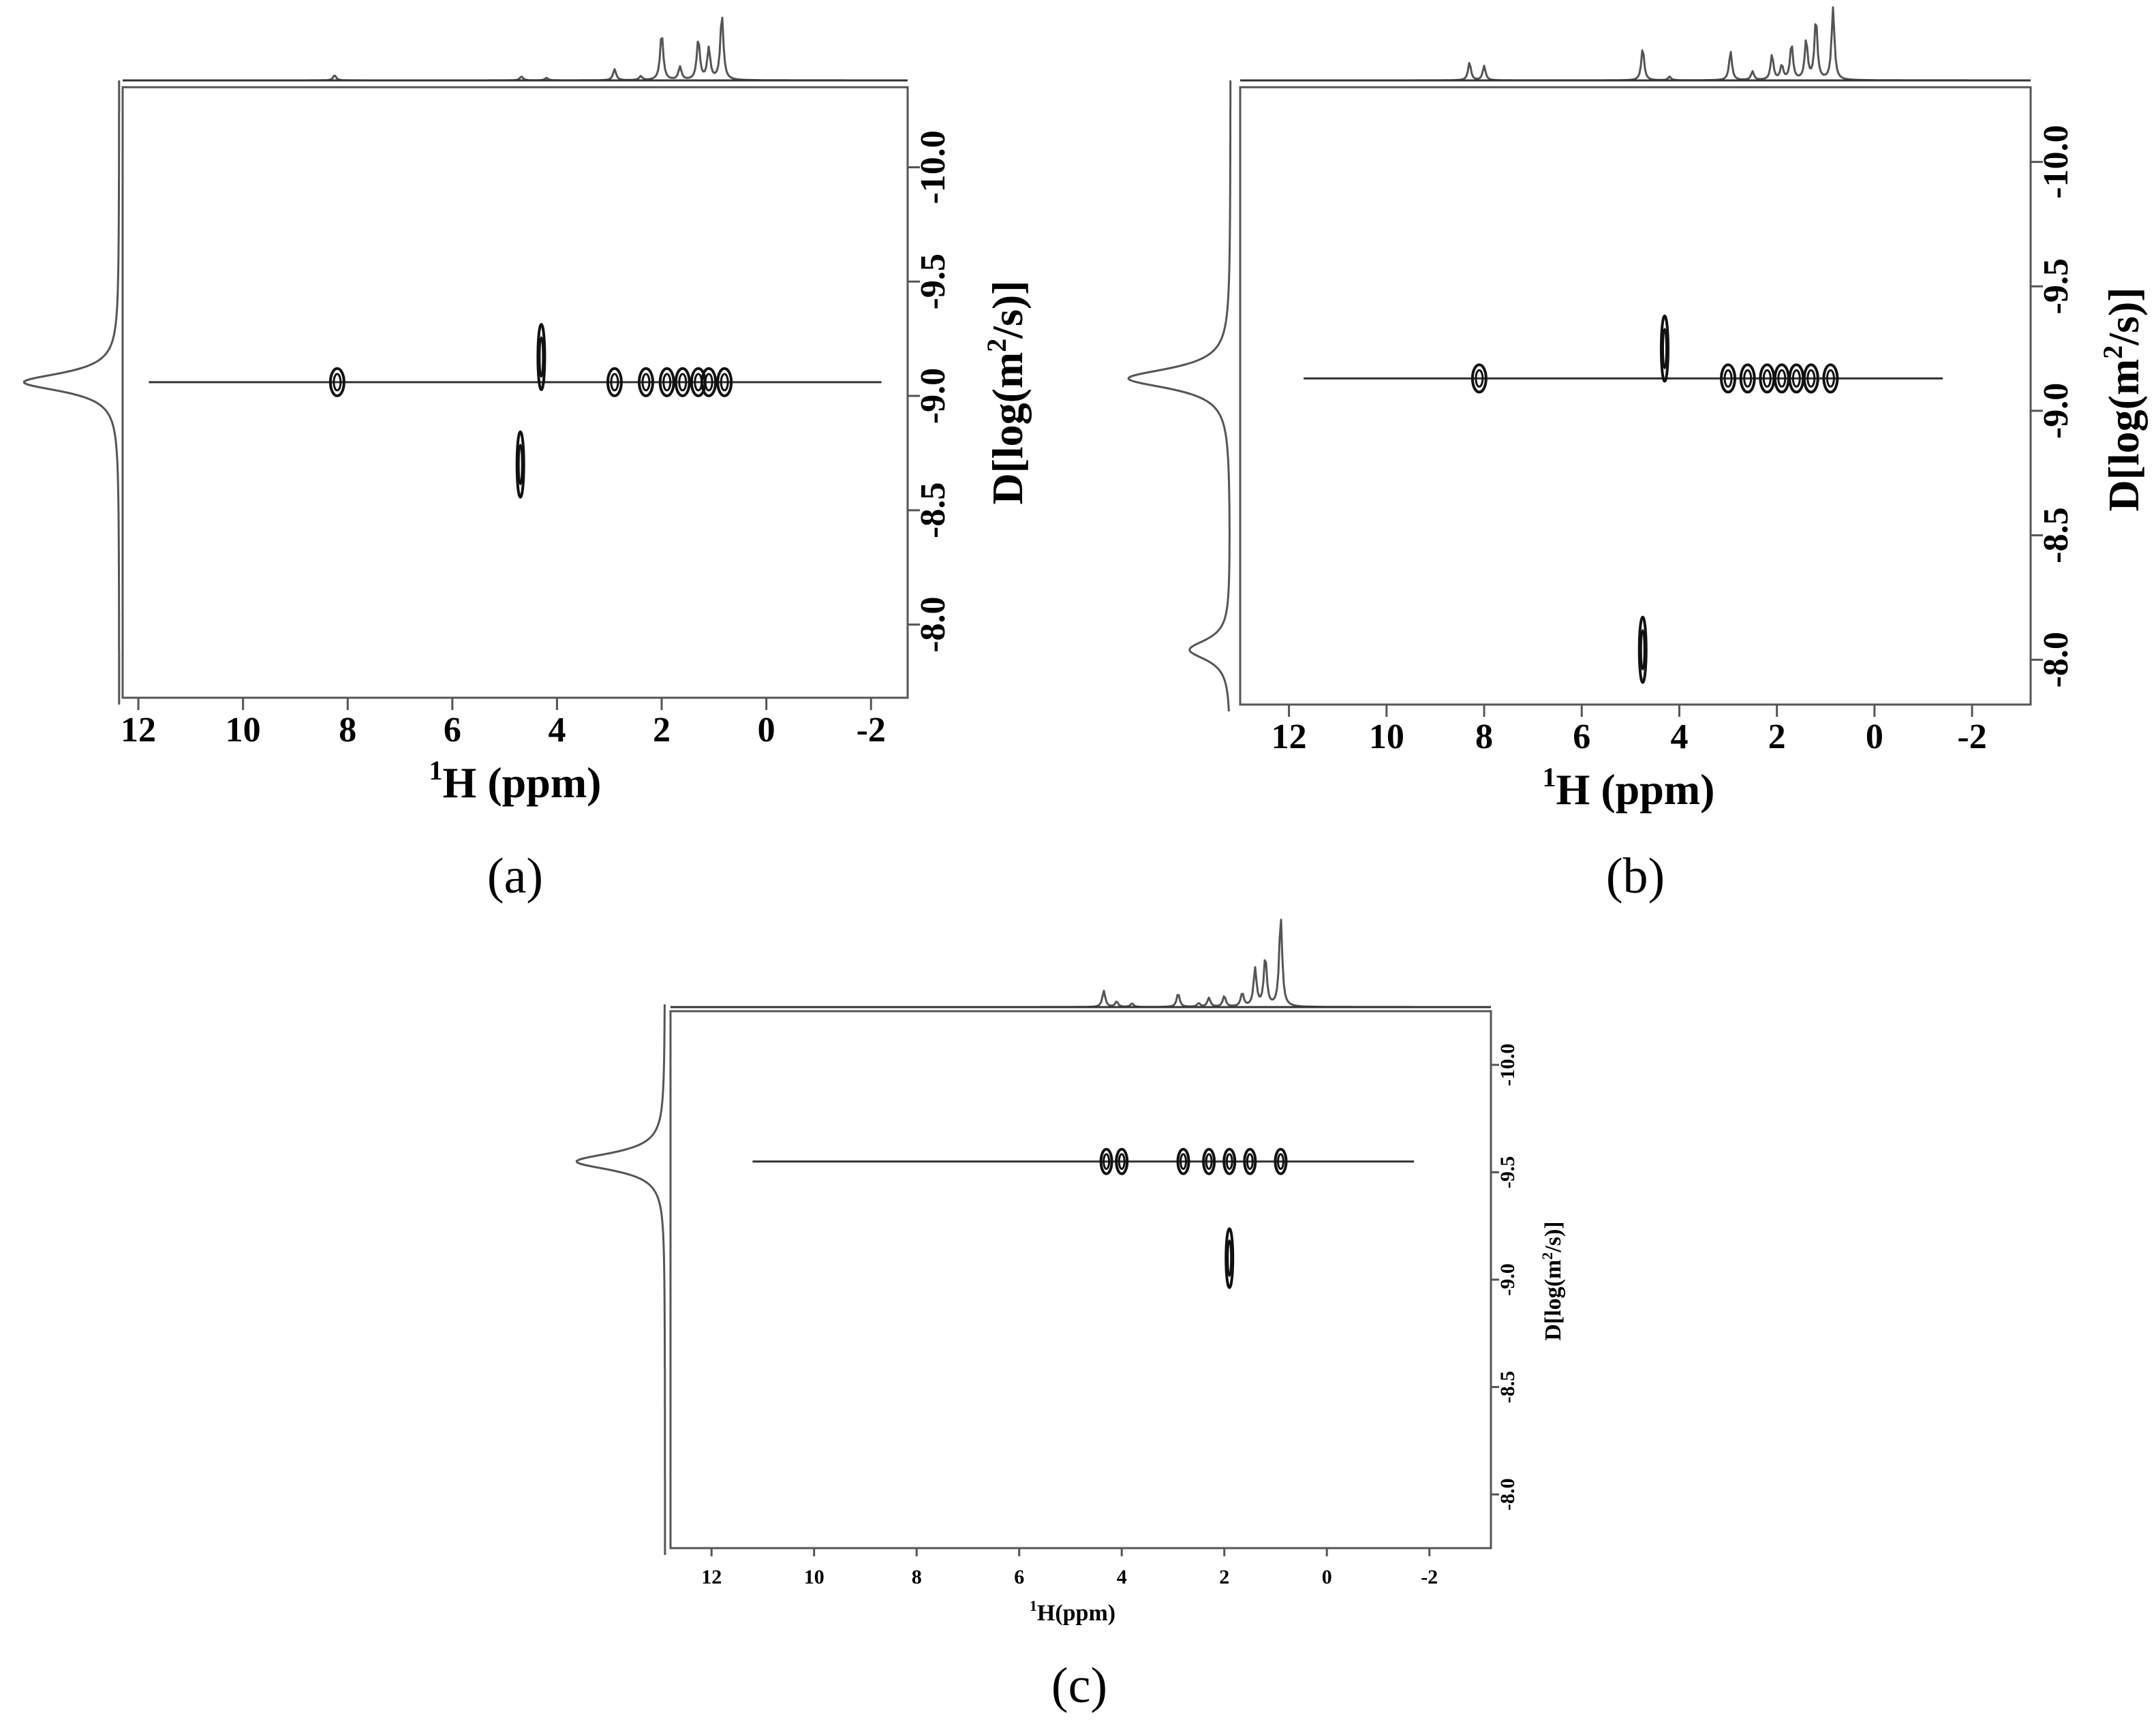 This screenshot has width=2156, height=1728. I want to click on panel-label: (c), so click(1079, 1686).